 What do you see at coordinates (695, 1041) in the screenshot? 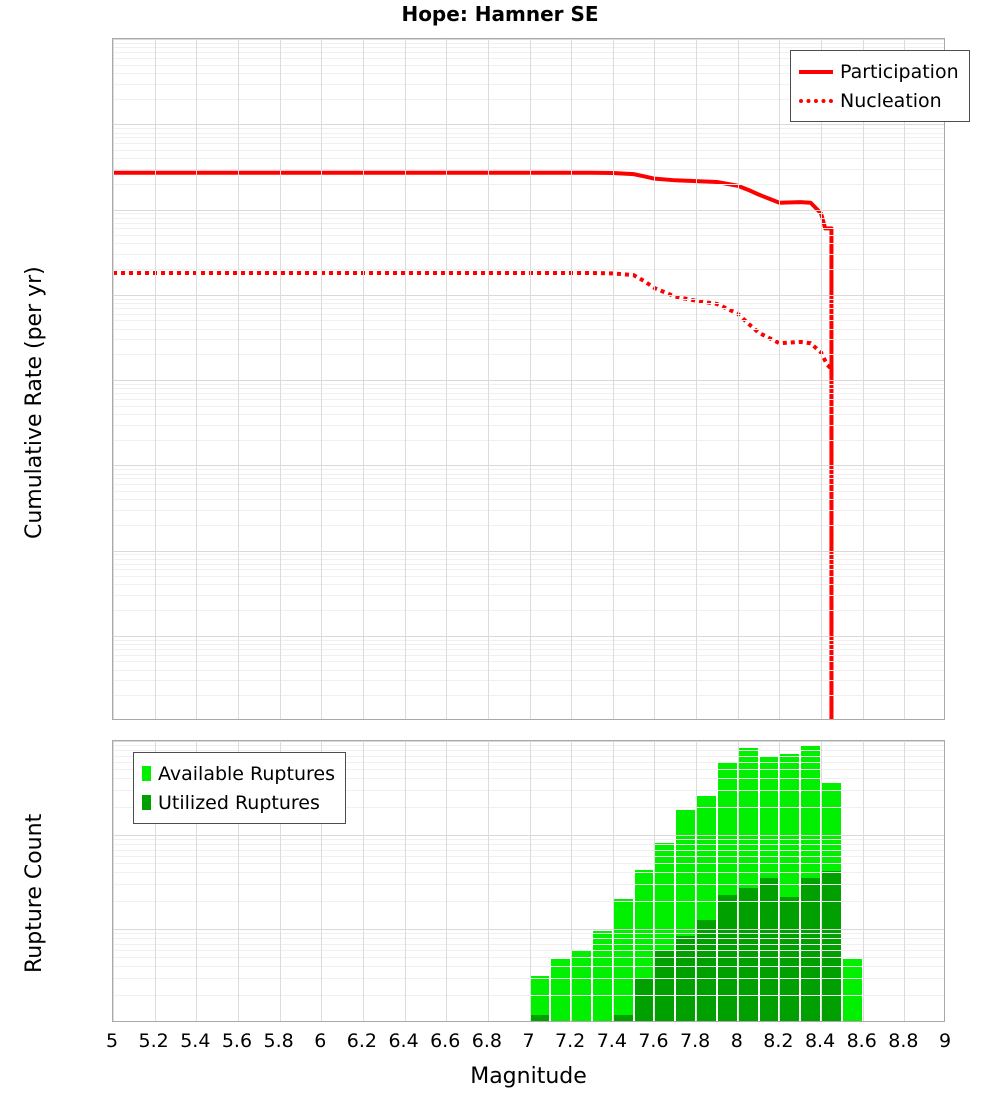
I see `x-tick-label: 7.8` at bounding box center [695, 1041].